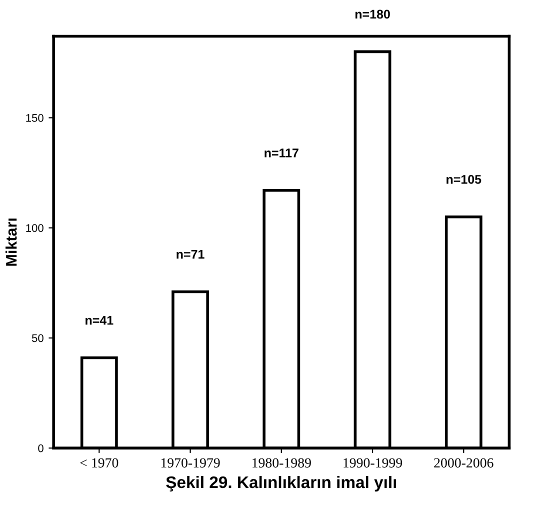  What do you see at coordinates (281, 153) in the screenshot?
I see `data-label: n=117` at bounding box center [281, 153].